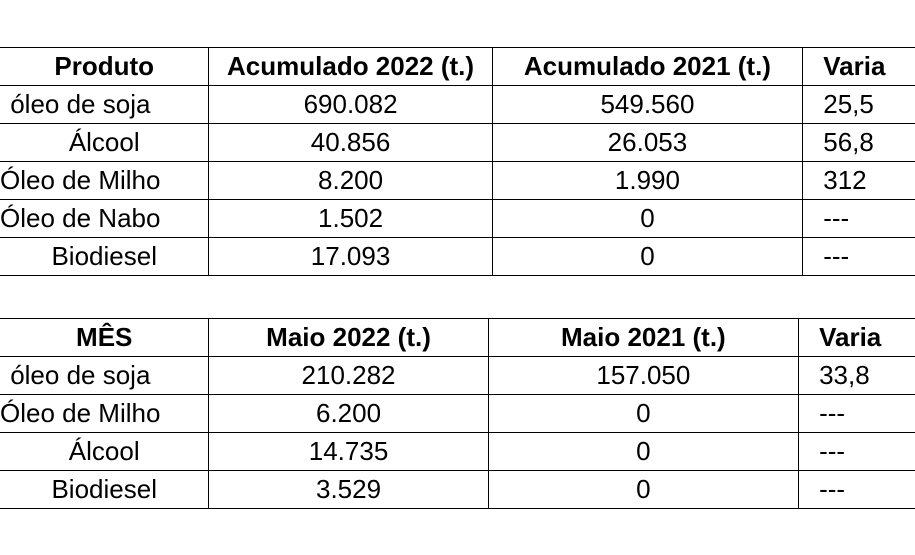 The image size is (915, 555). What do you see at coordinates (647, 66) in the screenshot?
I see `header-accumulated-2021: Acumulado 2021 (t.)` at bounding box center [647, 66].